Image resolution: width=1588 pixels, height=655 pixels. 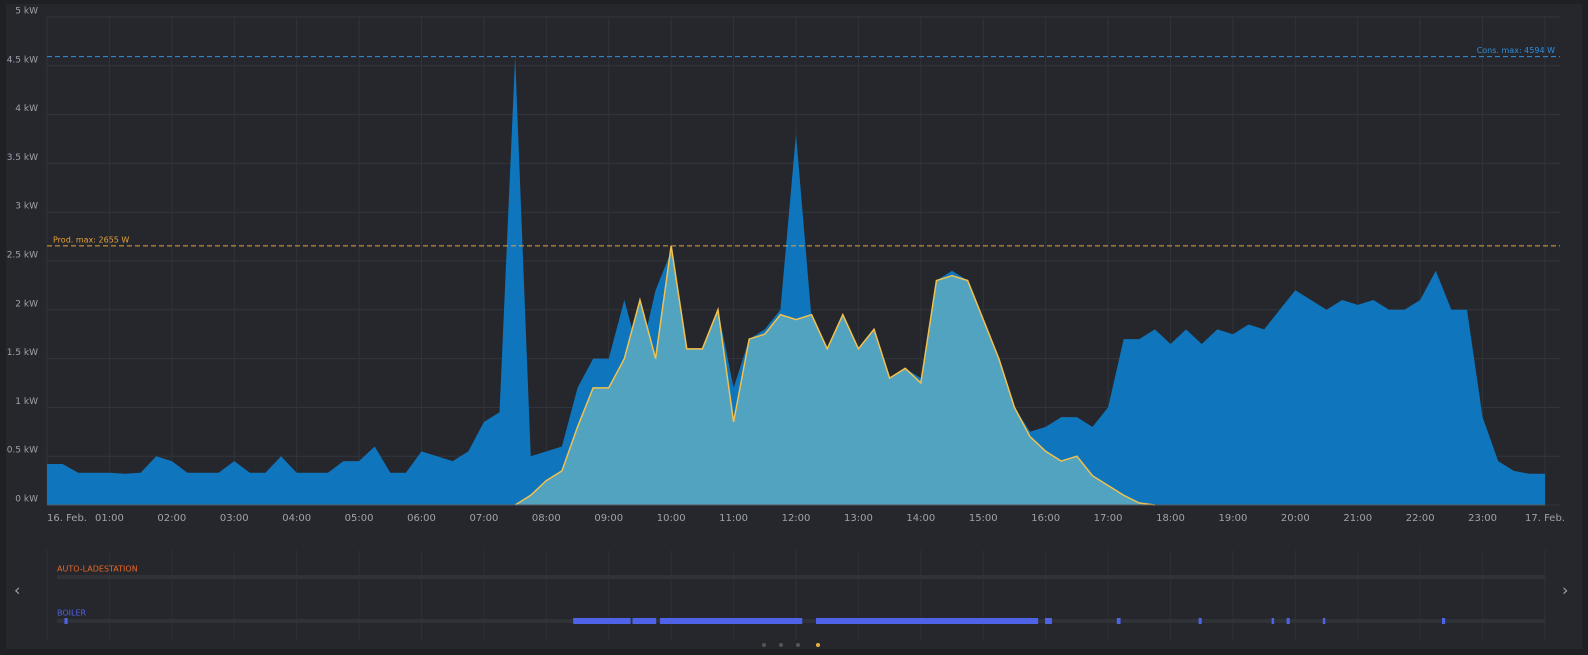 I want to click on x-tick-label: 02:00, so click(x=171, y=518).